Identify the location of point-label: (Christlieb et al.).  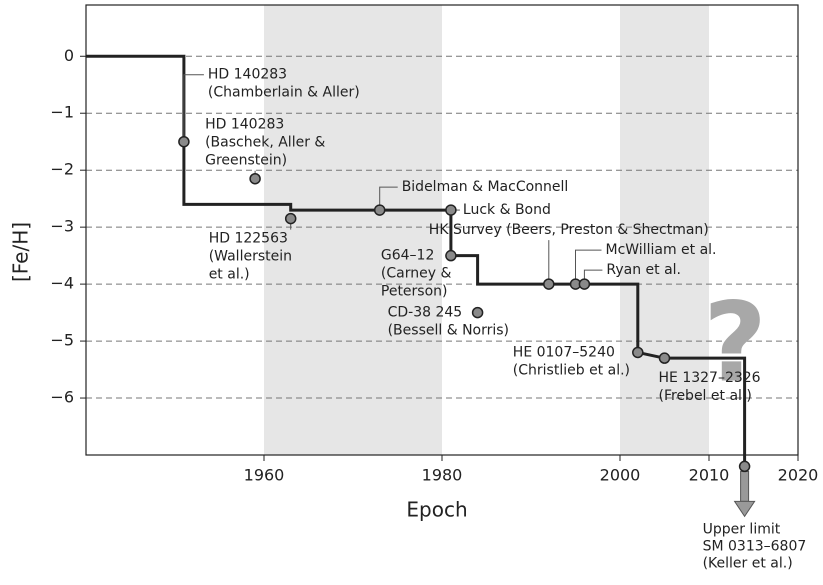
(571, 370).